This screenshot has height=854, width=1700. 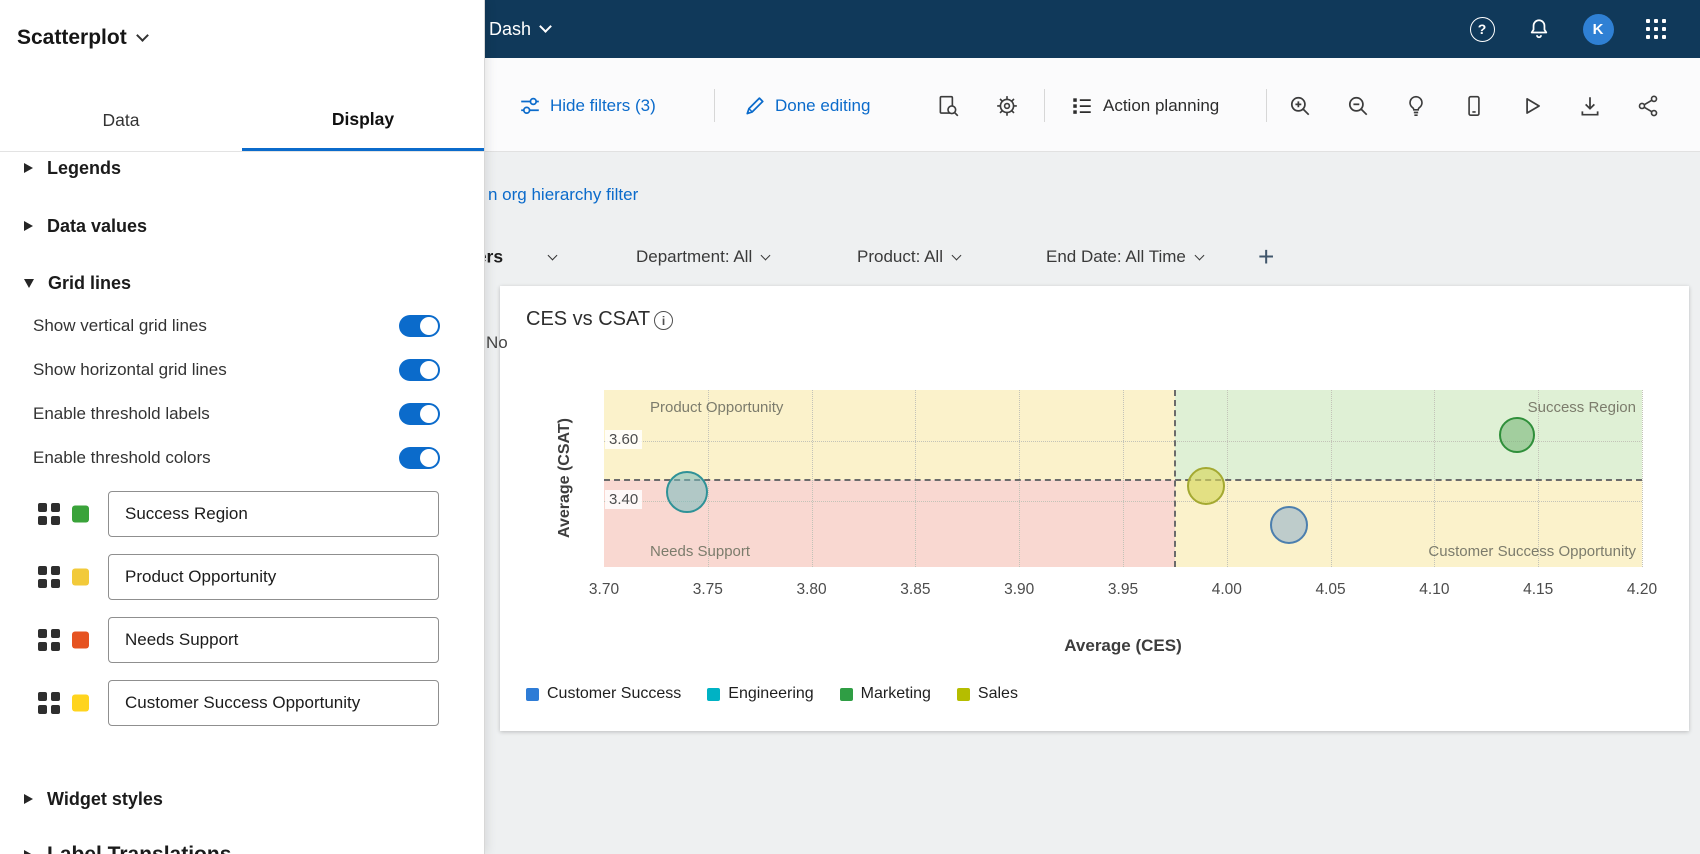 I want to click on toggle-label: Show vertical grid lines, so click(x=120, y=325).